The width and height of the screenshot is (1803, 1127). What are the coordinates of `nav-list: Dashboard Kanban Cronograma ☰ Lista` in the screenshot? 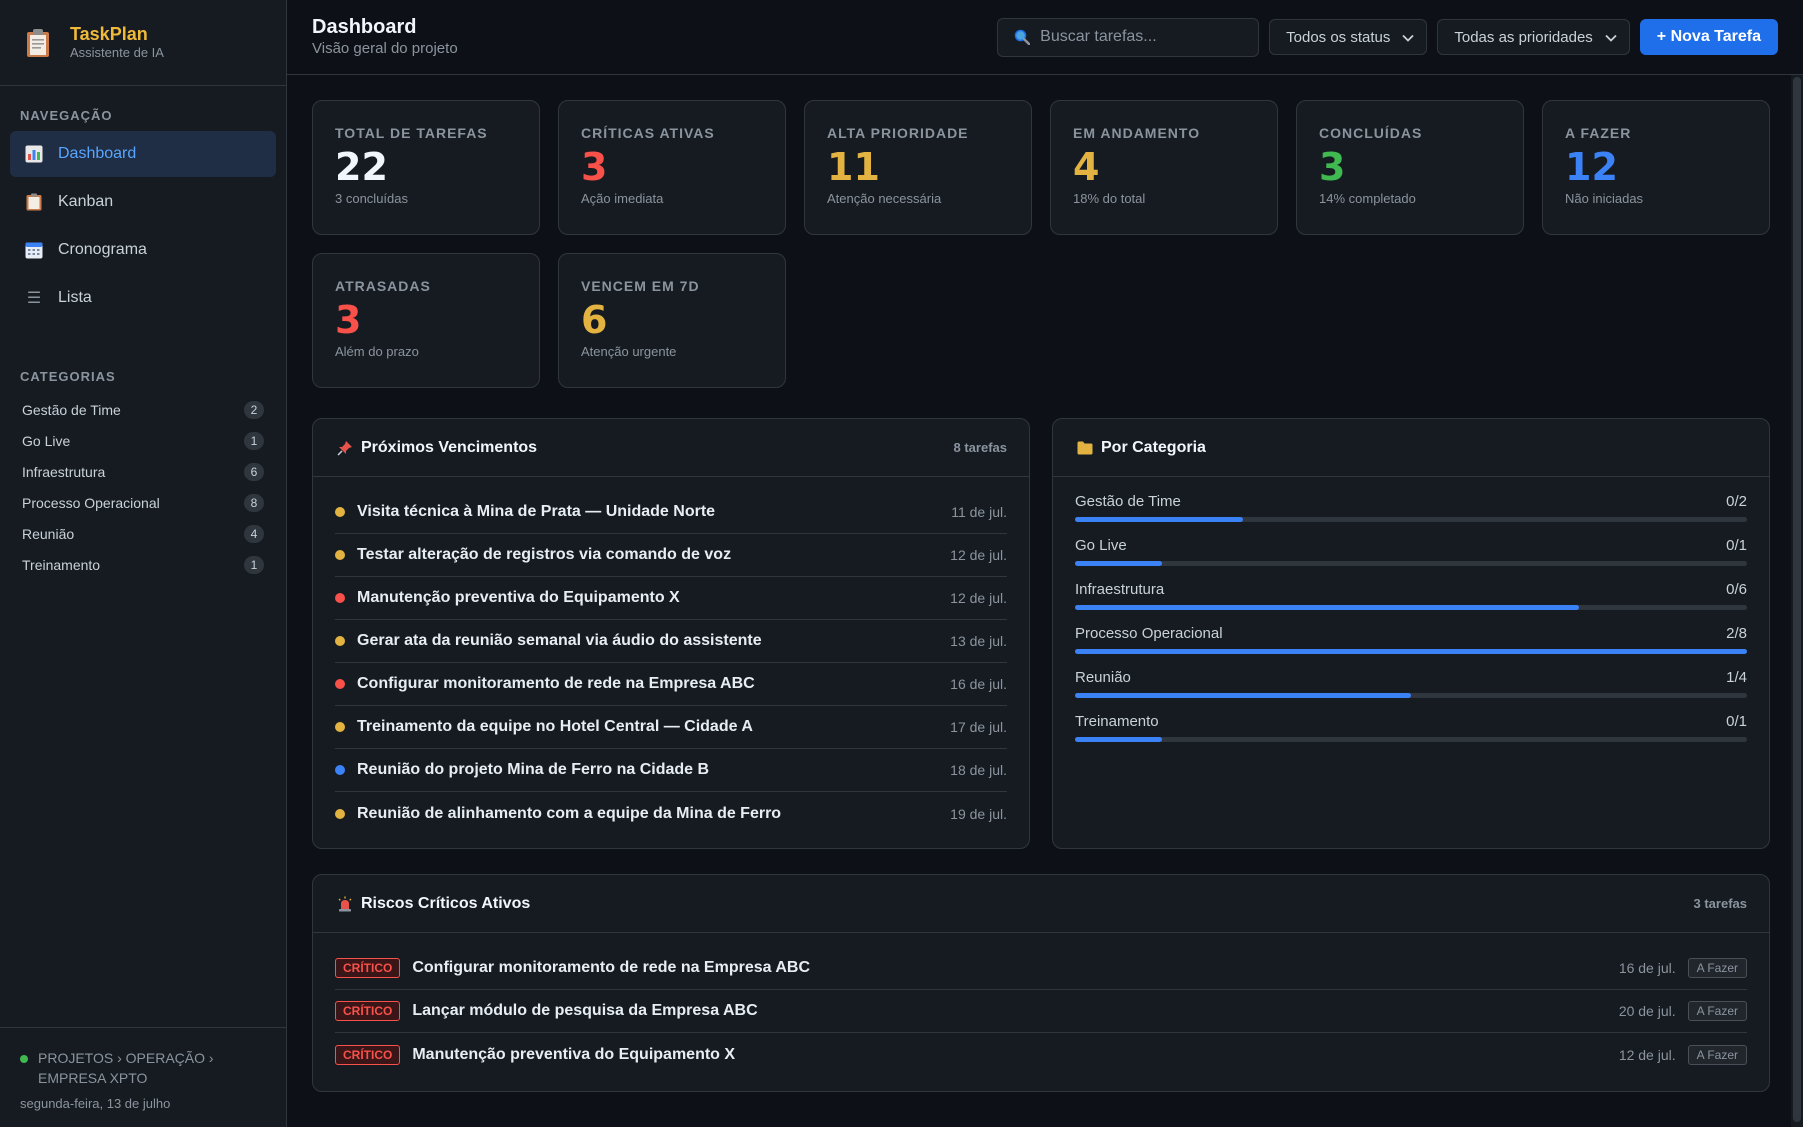 It's located at (143, 222).